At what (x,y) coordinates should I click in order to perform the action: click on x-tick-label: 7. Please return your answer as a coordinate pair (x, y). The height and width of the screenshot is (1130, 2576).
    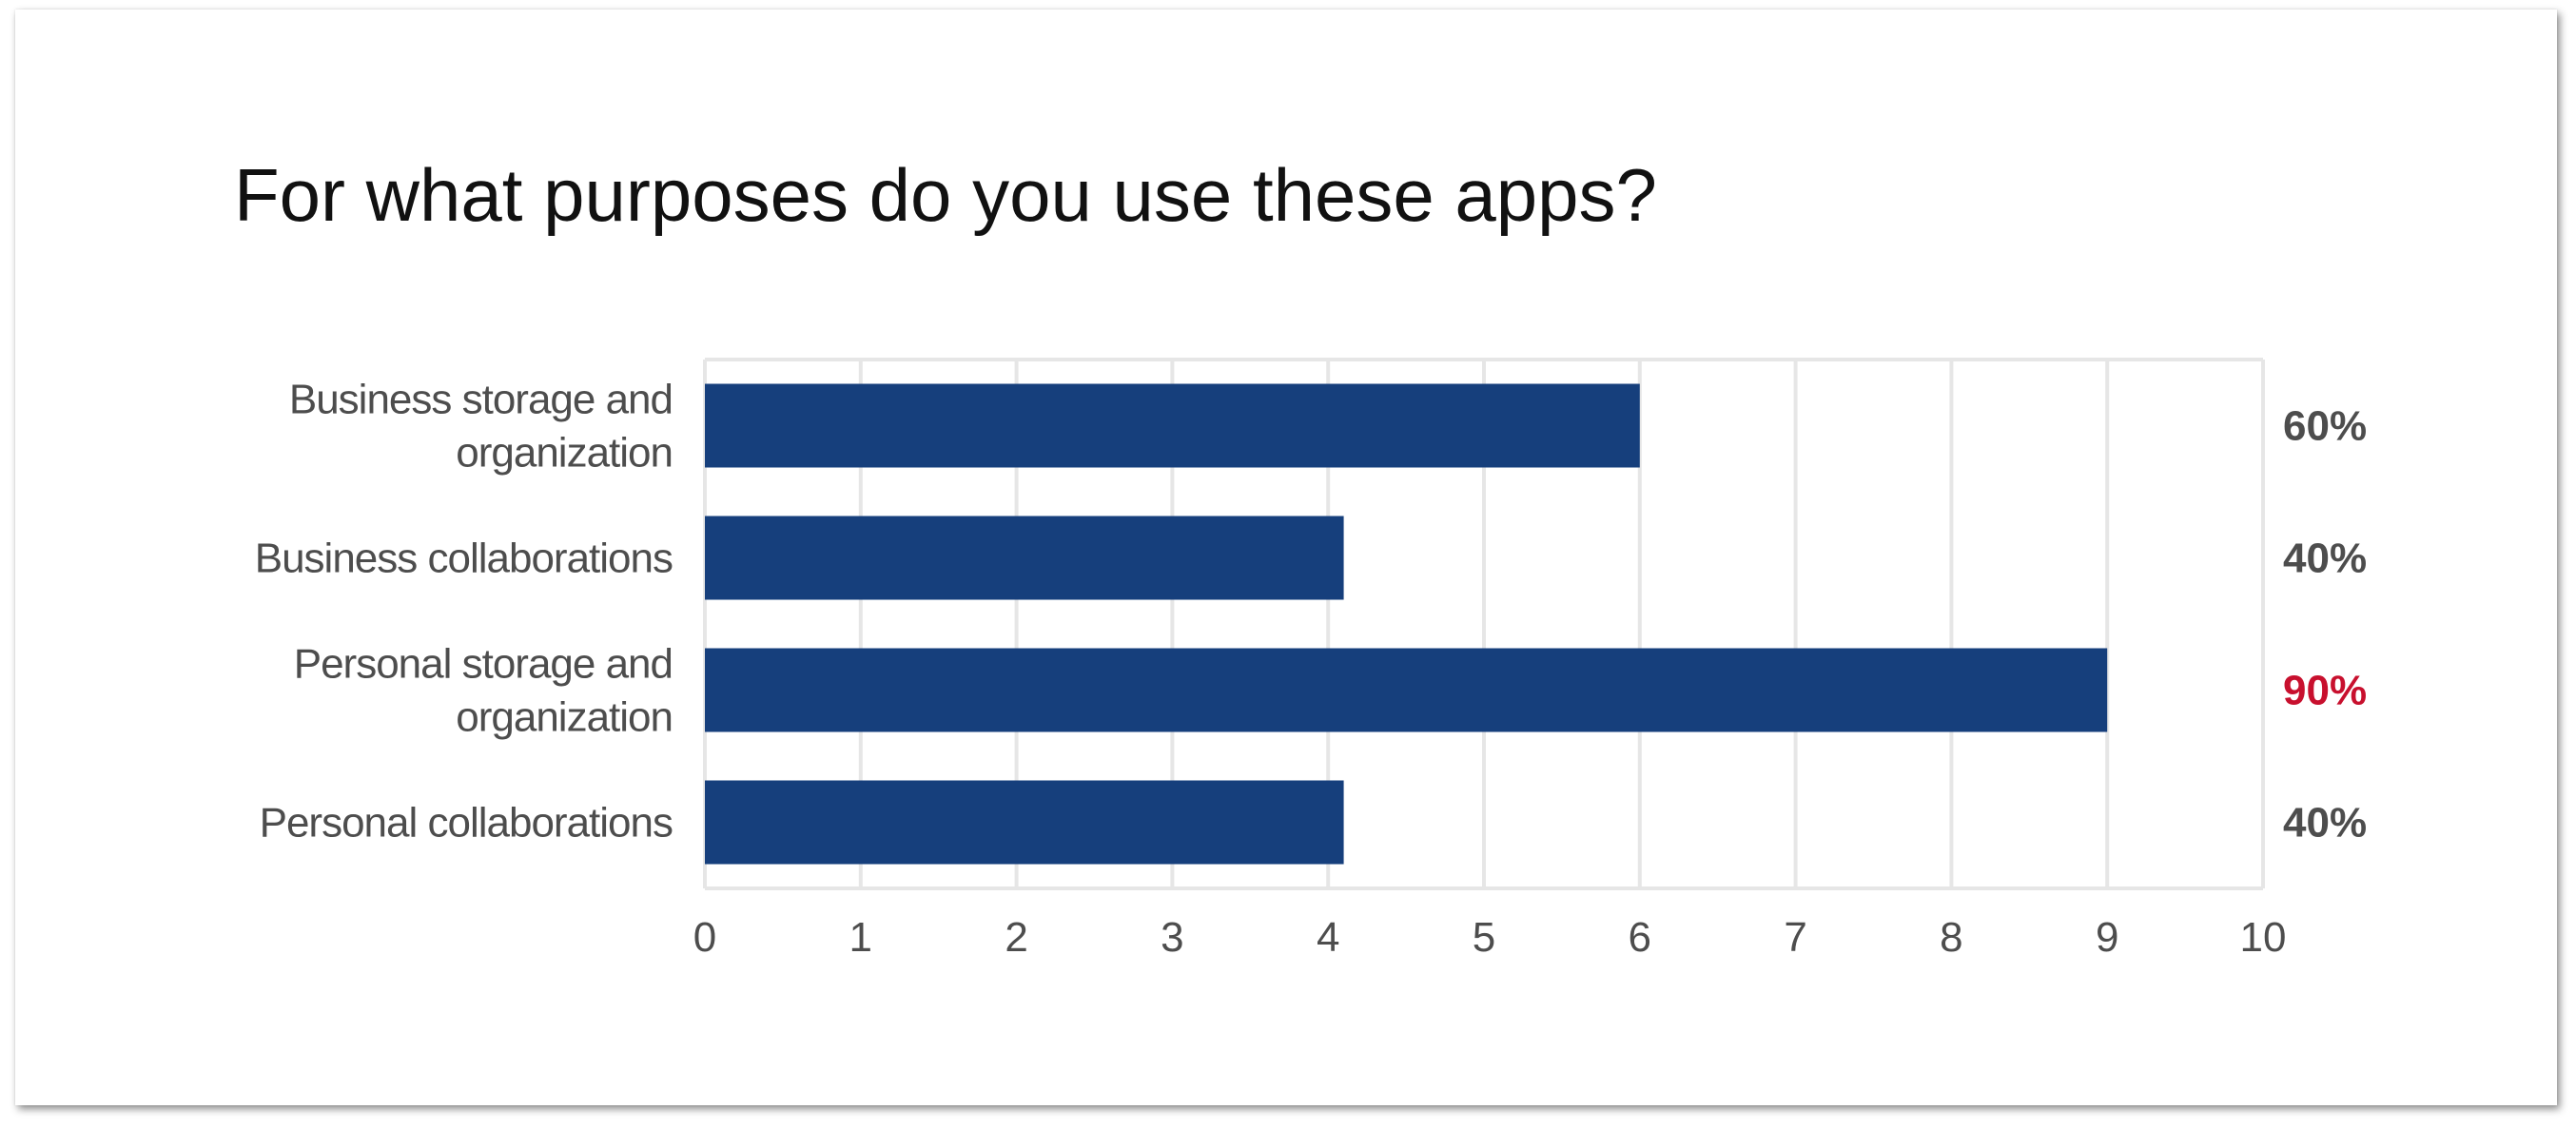
    Looking at the image, I should click on (1795, 937).